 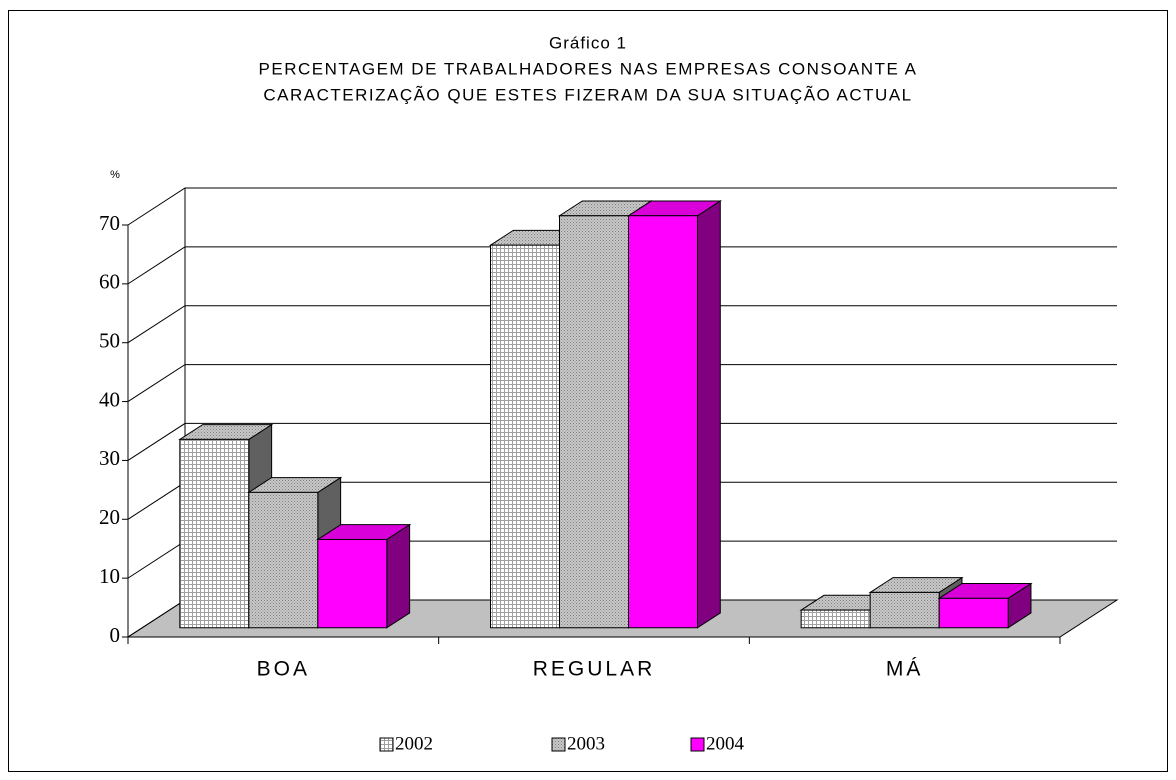 I want to click on y-tick-label: 40, so click(x=109, y=399).